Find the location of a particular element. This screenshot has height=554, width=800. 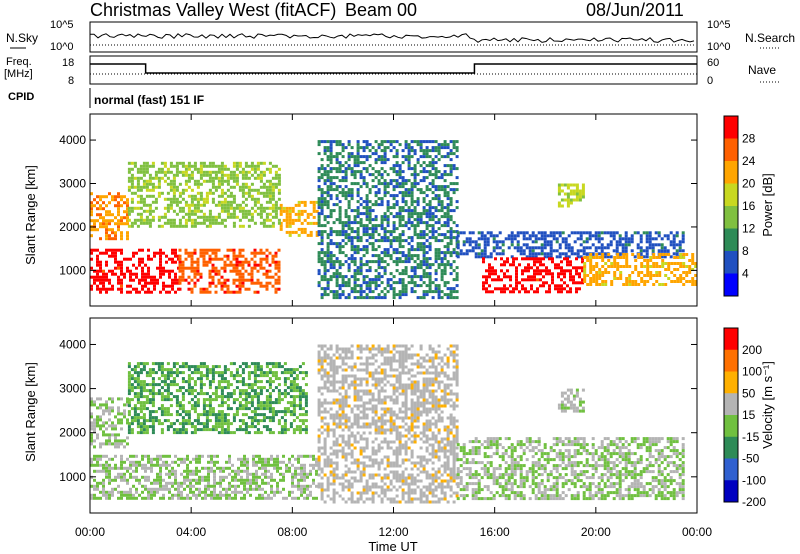

colorbar-tick-label: 15 is located at coordinates (749, 415).